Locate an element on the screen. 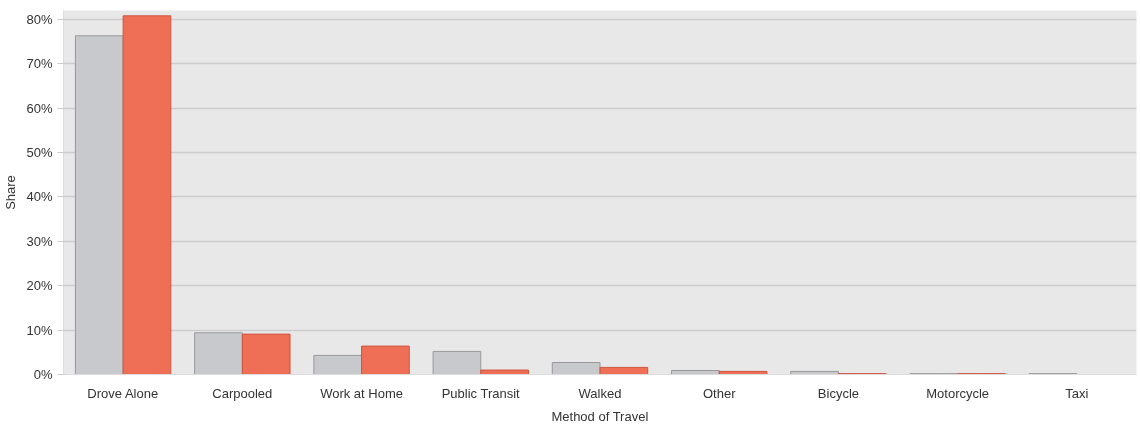 The image size is (1140, 426). x-tick-label: Carpooled is located at coordinates (242, 393).